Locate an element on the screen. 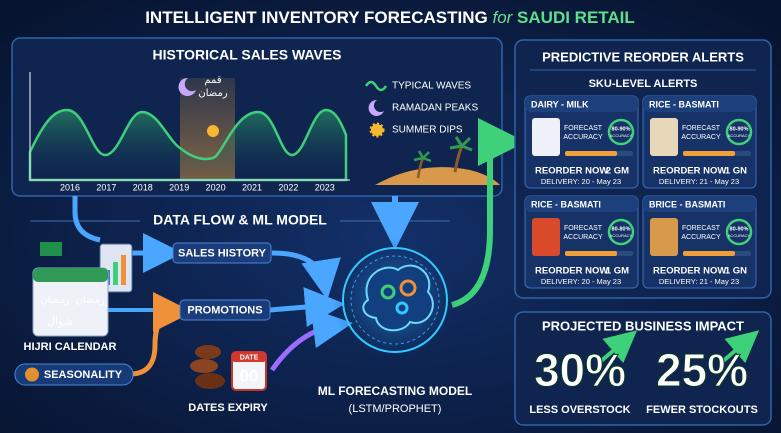 The image size is (781, 433). legend-wave is located at coordinates (376, 86).